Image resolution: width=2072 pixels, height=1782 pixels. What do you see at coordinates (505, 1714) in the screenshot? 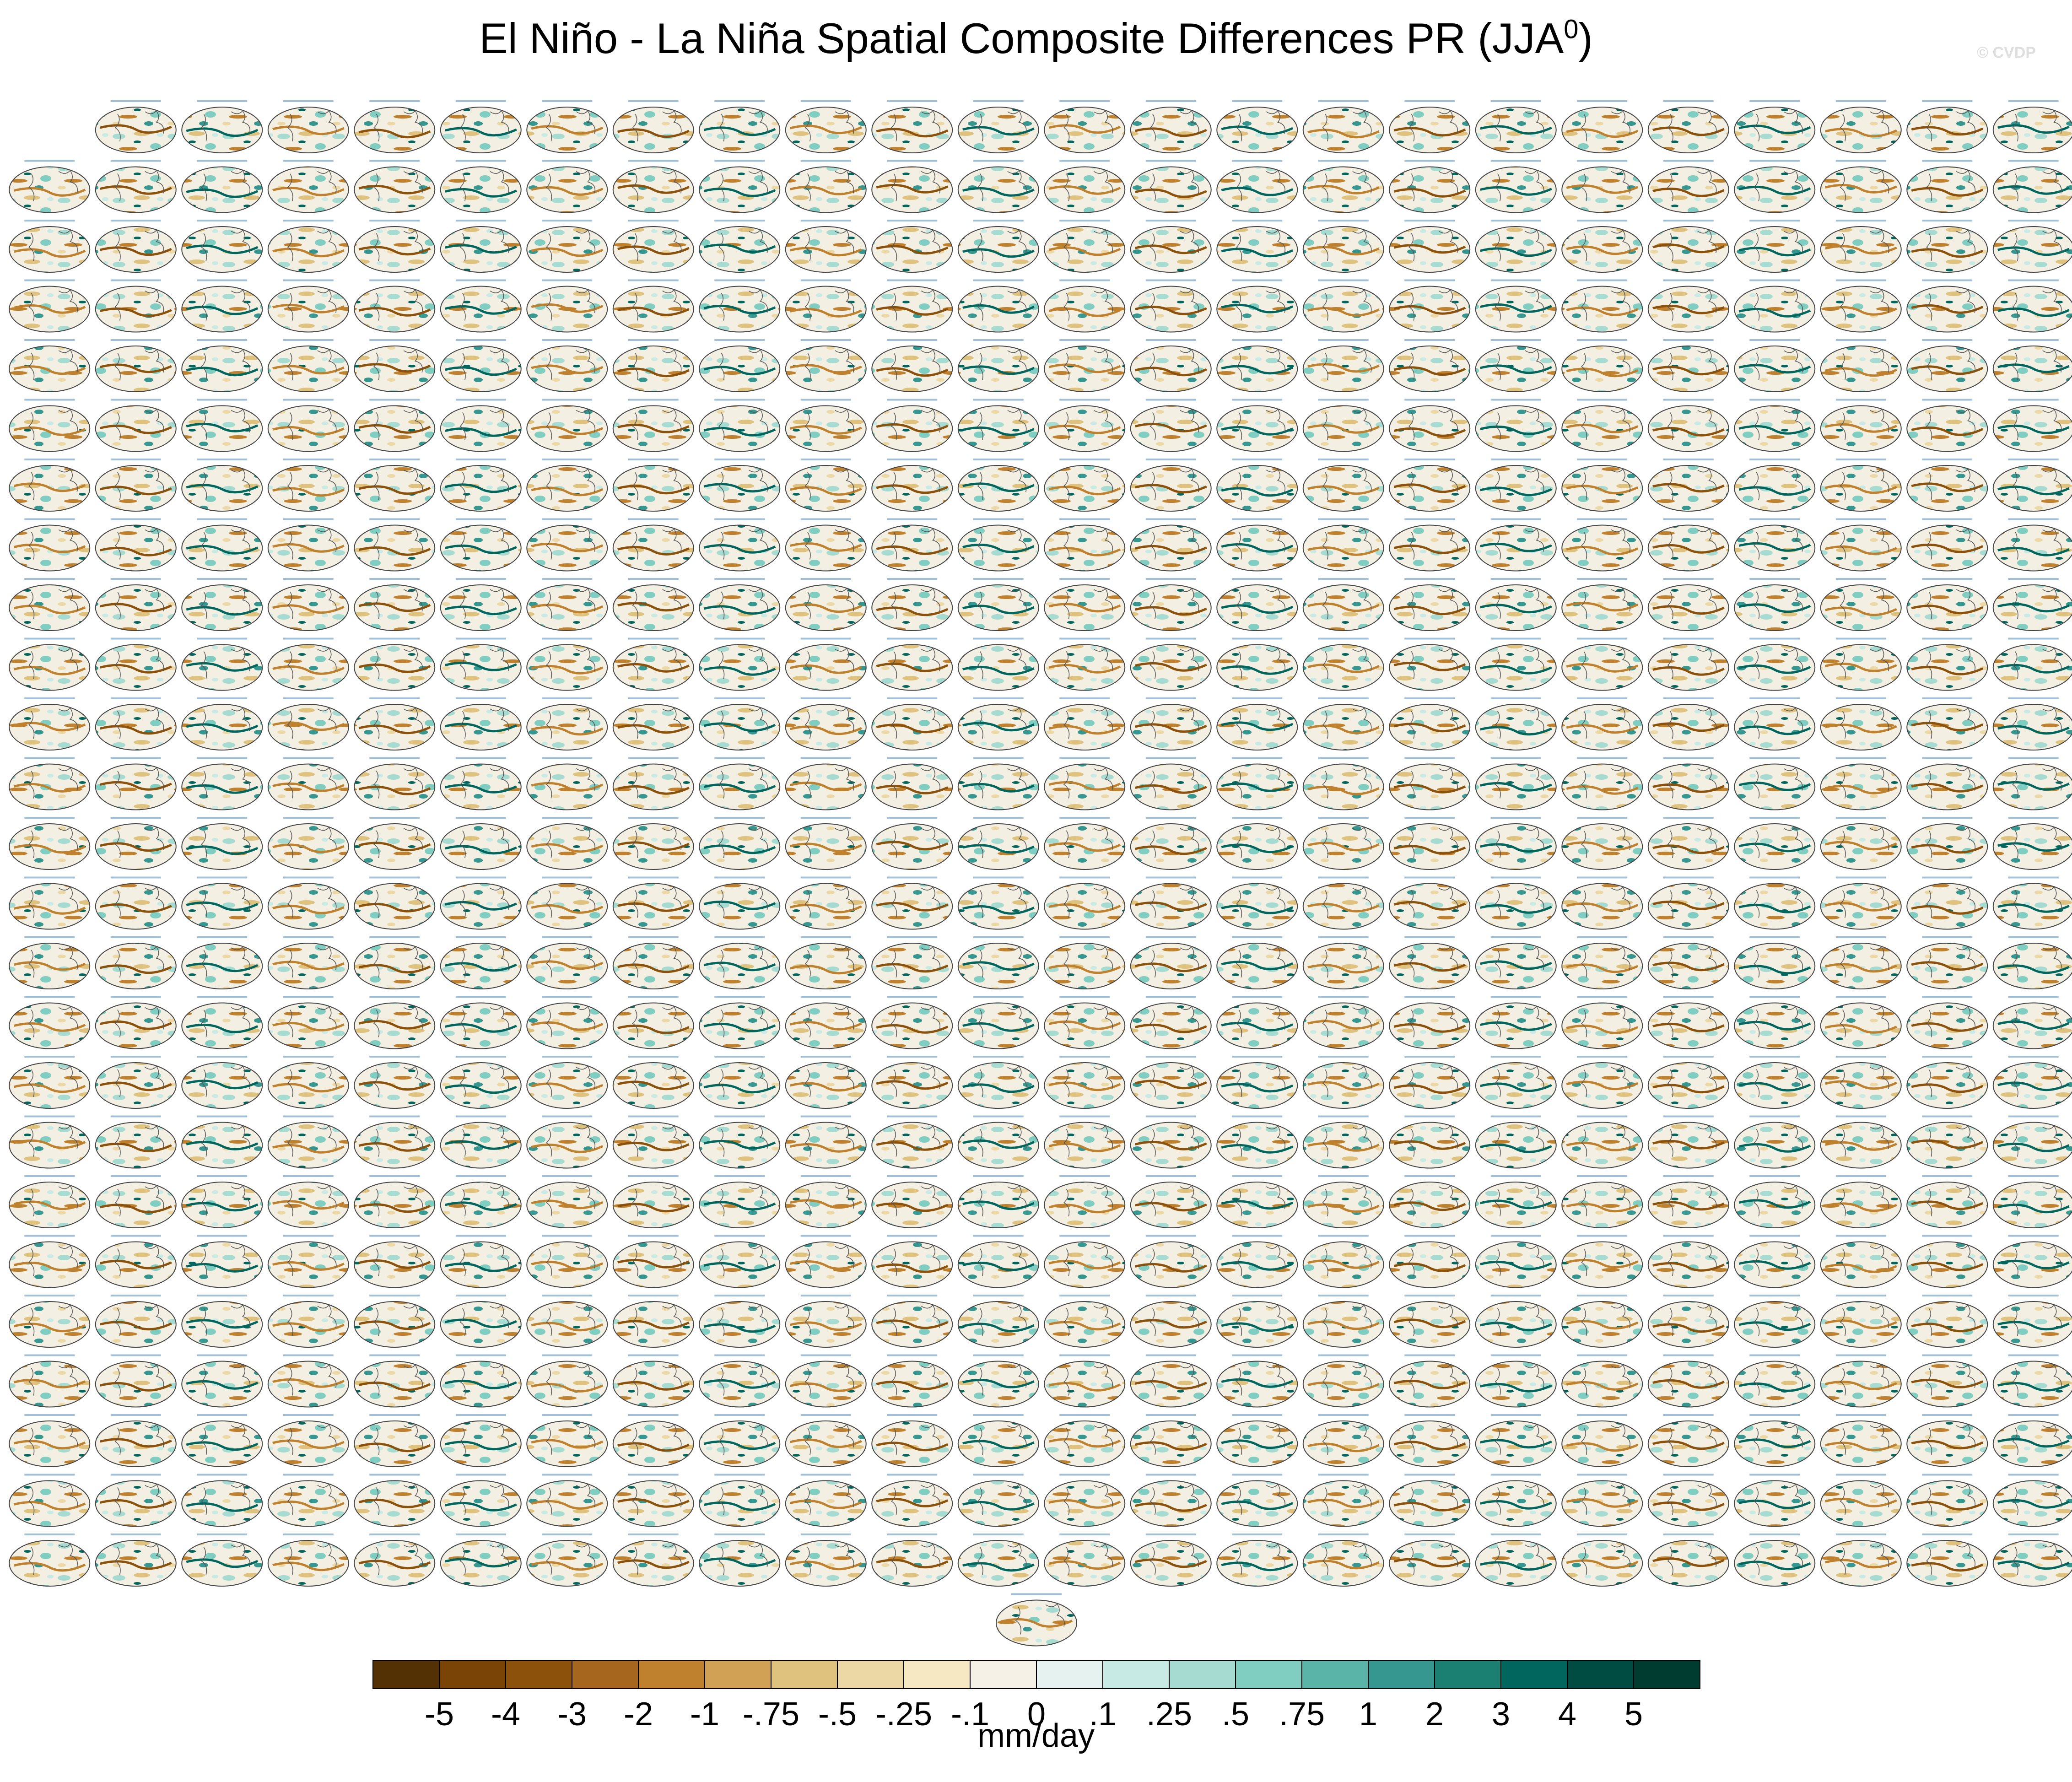
I see `colorbar-tick-label: -4` at bounding box center [505, 1714].